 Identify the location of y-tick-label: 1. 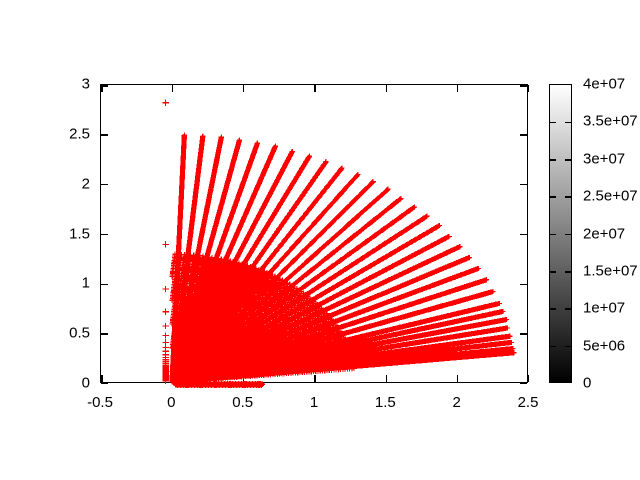
(85, 283).